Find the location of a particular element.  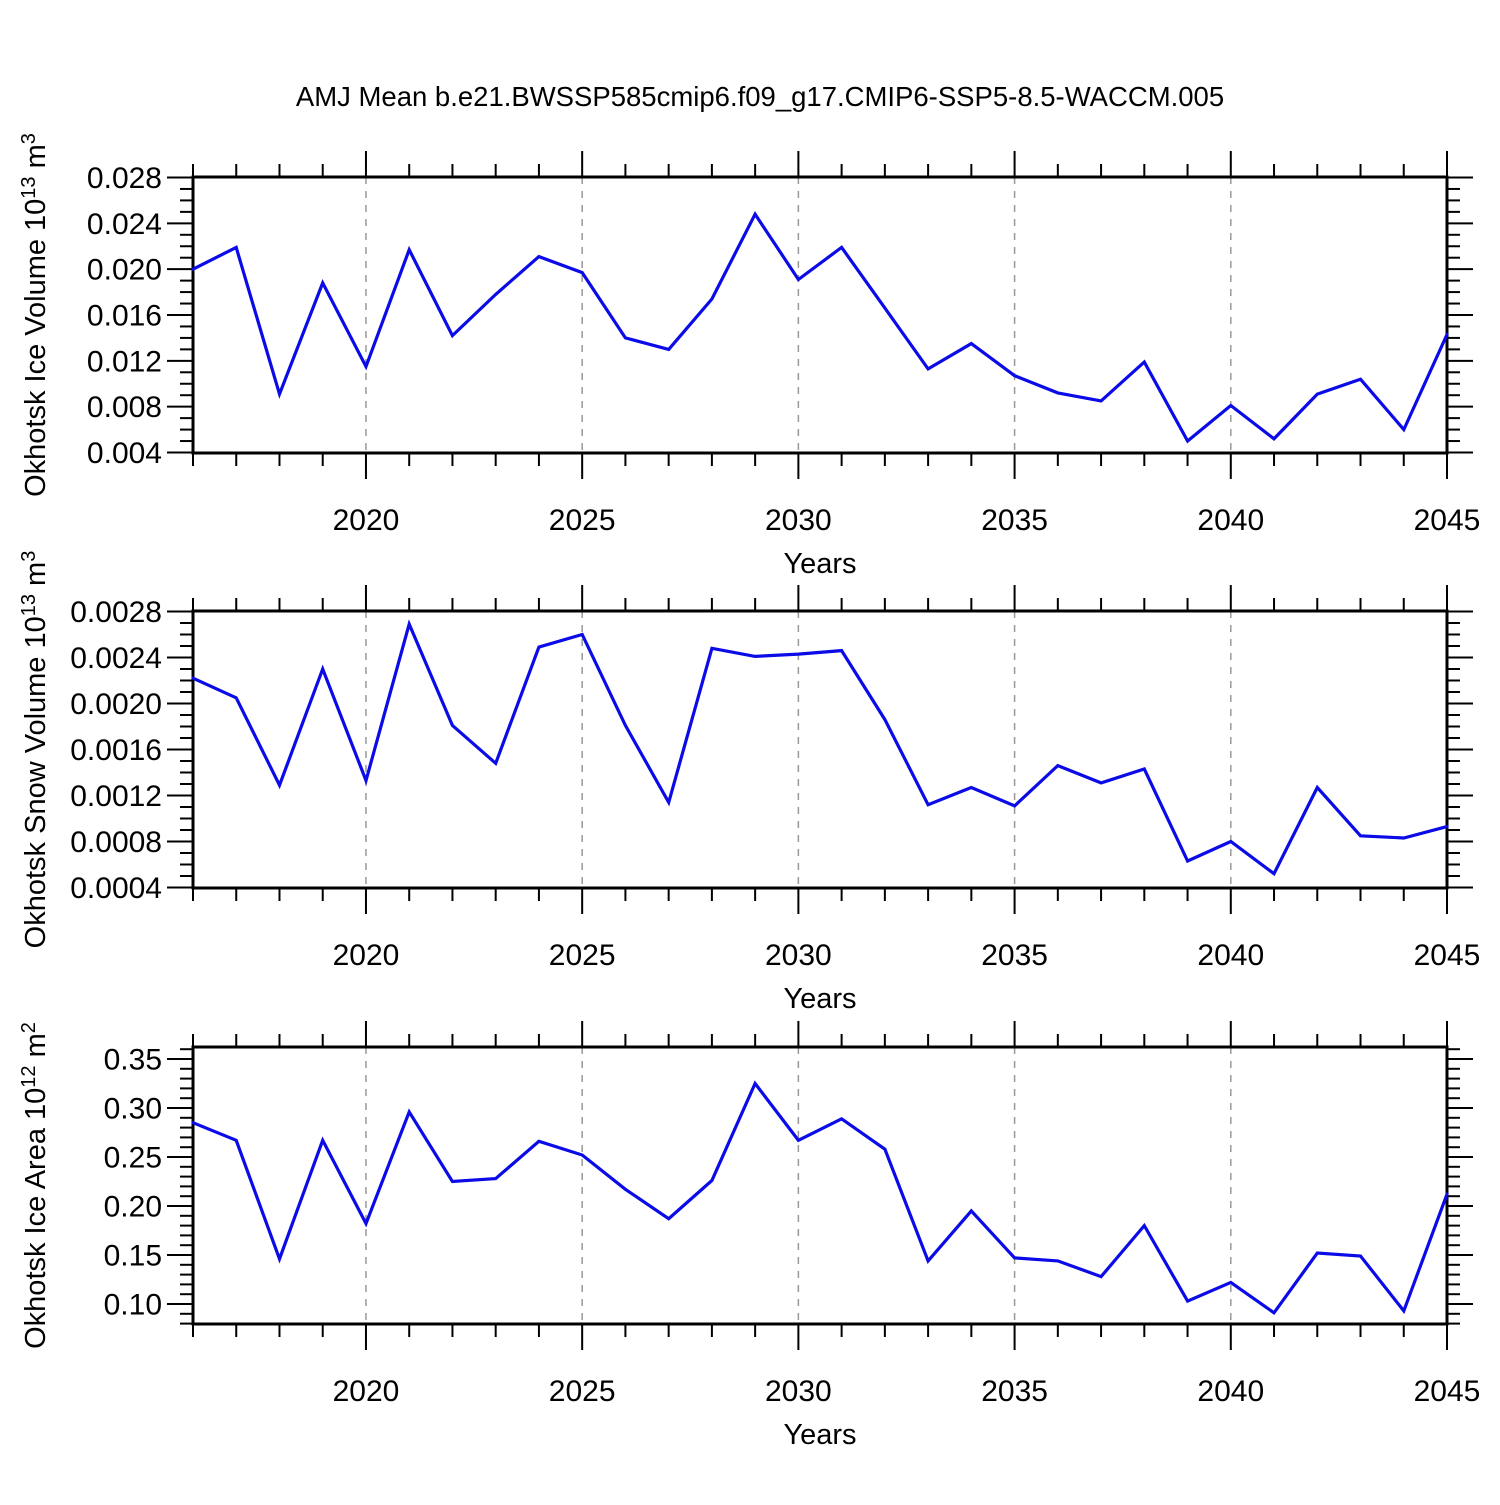

y-title-text: Okhotsk Ice Volume 10 is located at coordinates (36, 348).